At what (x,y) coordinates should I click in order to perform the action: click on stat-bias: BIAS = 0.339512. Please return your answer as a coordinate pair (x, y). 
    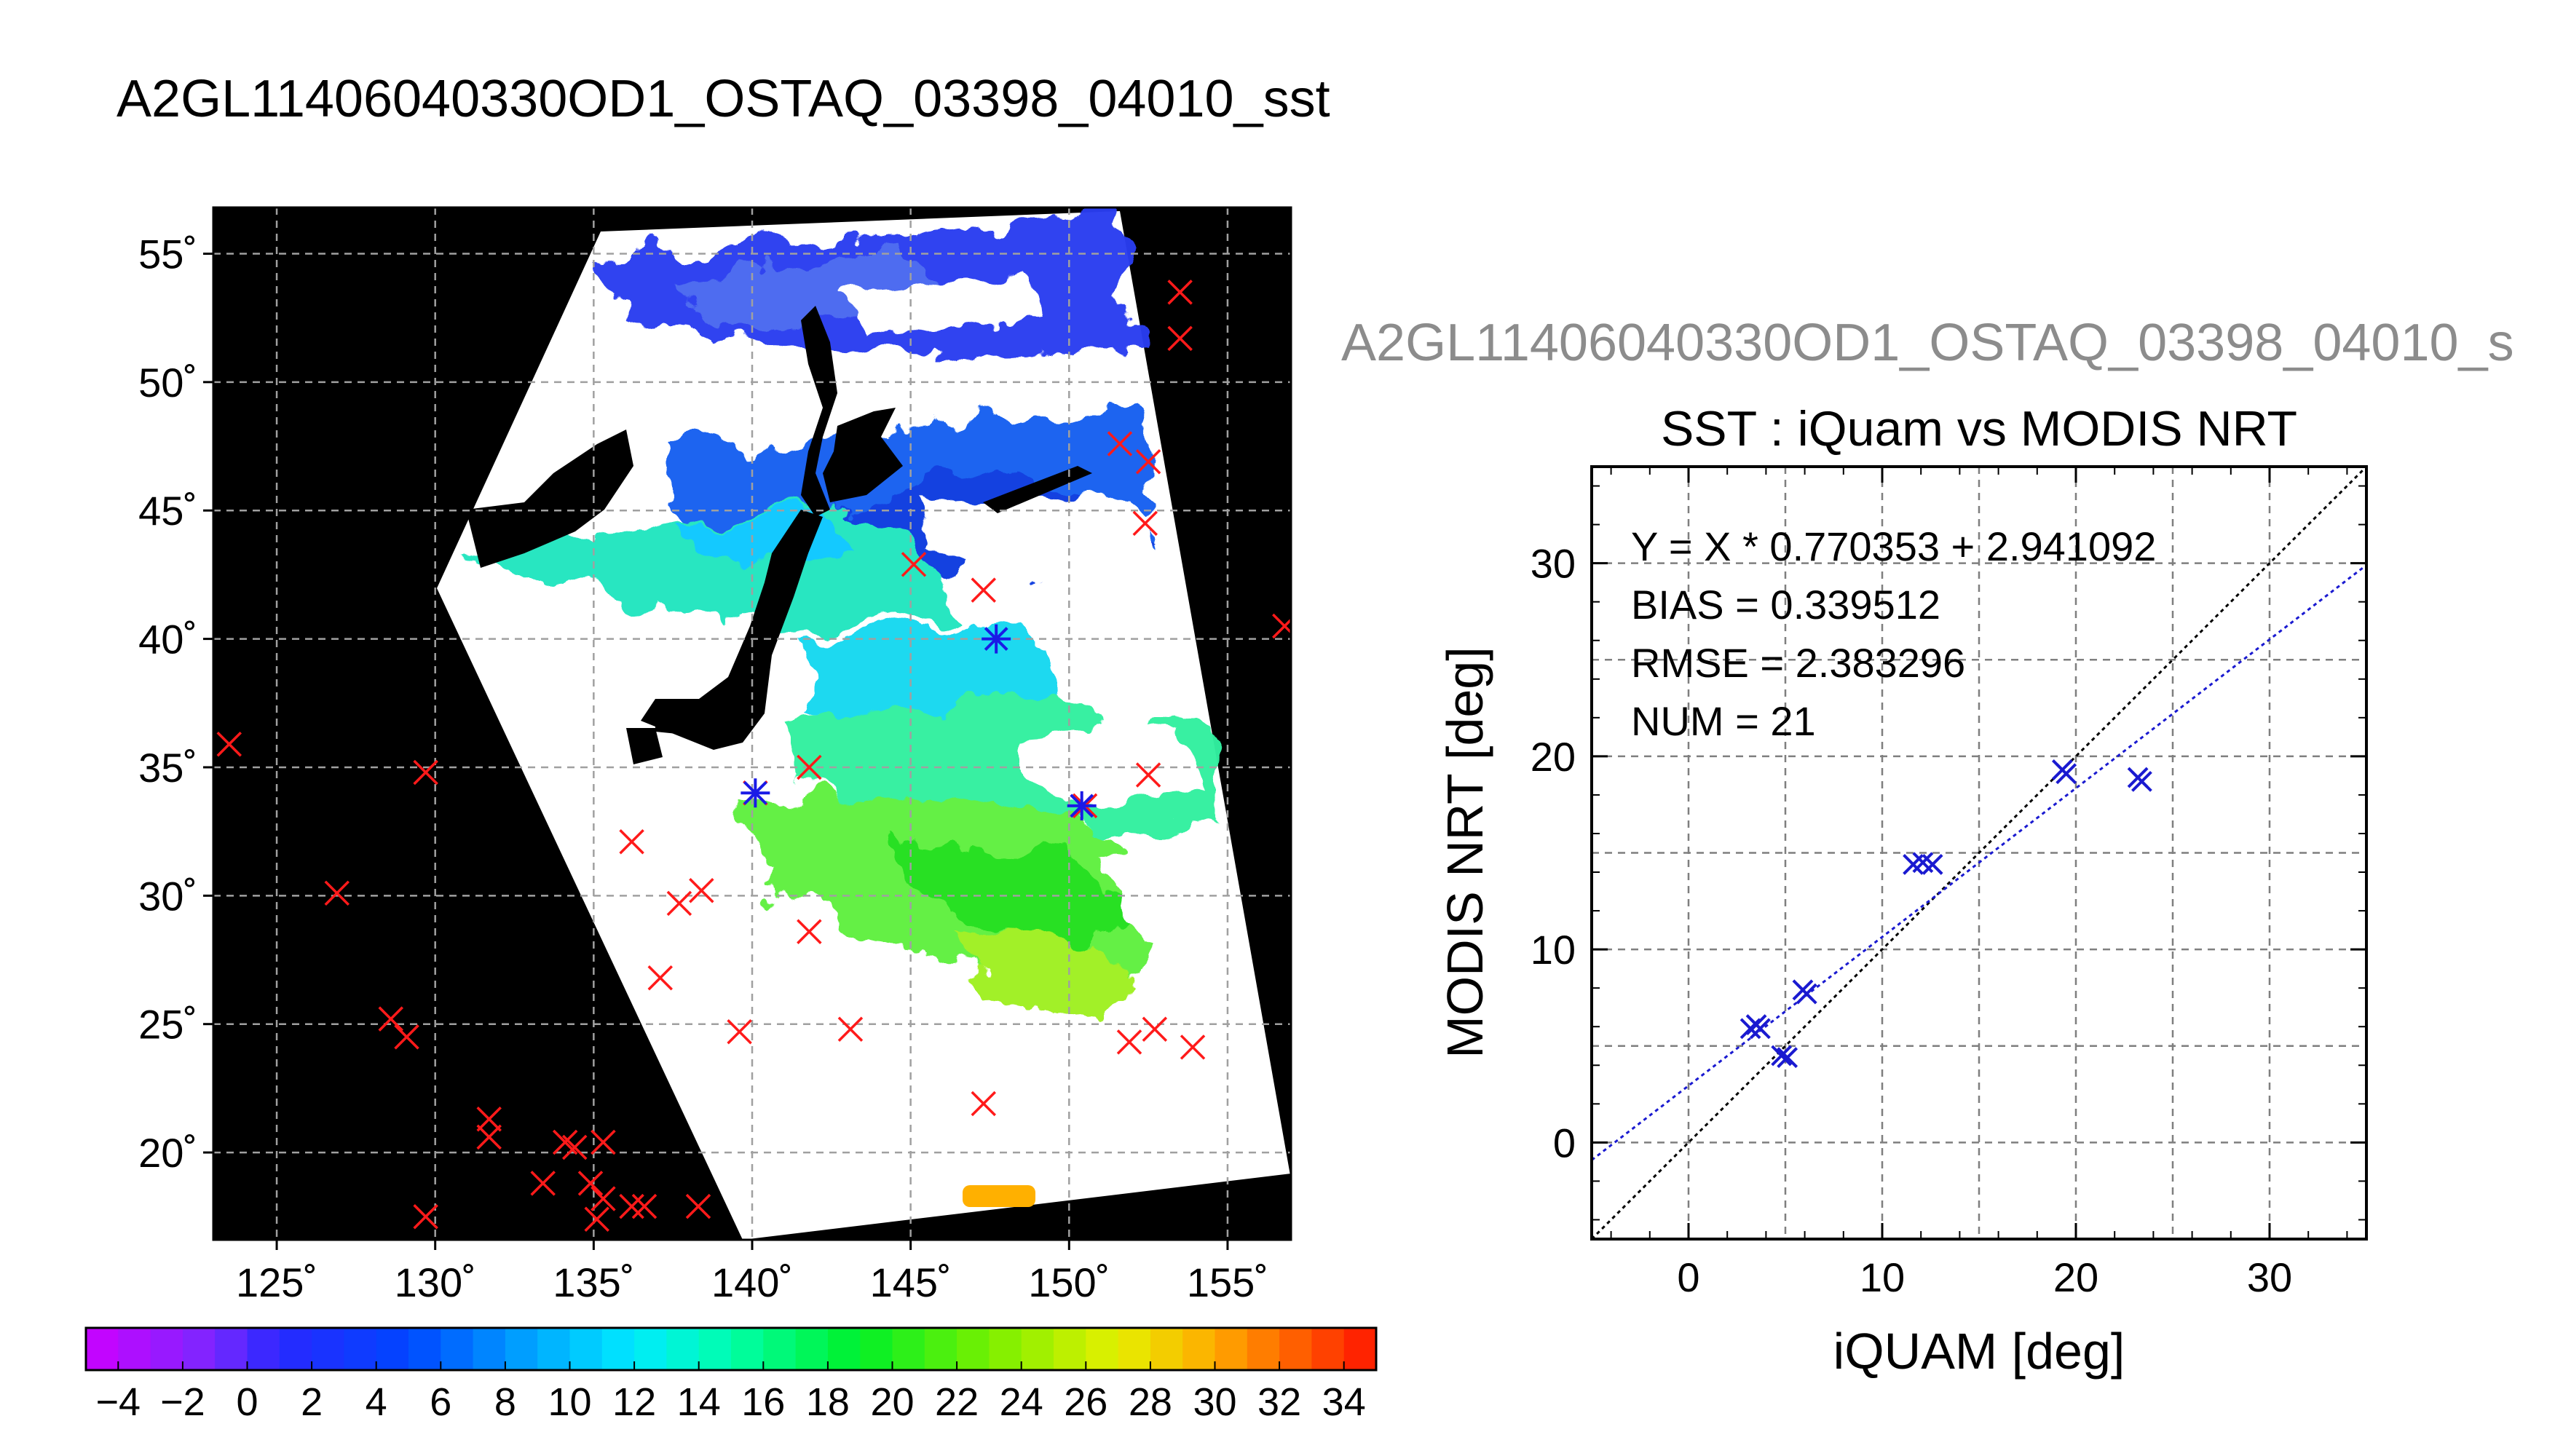
    Looking at the image, I should click on (1785, 605).